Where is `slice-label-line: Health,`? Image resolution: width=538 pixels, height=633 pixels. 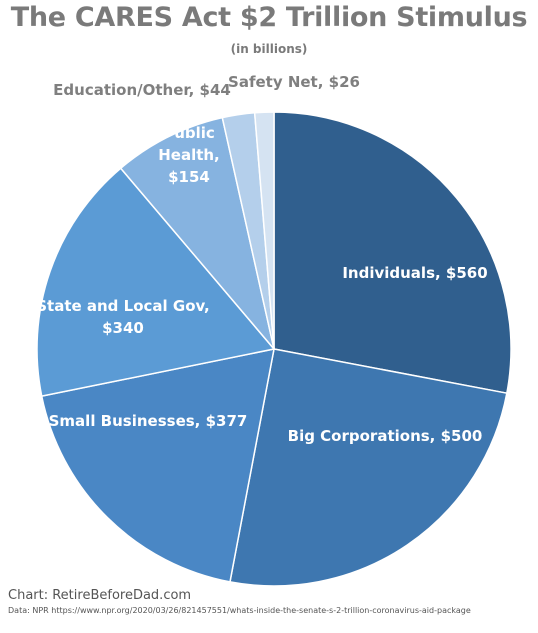
slice-label-line: Health, is located at coordinates (189, 155).